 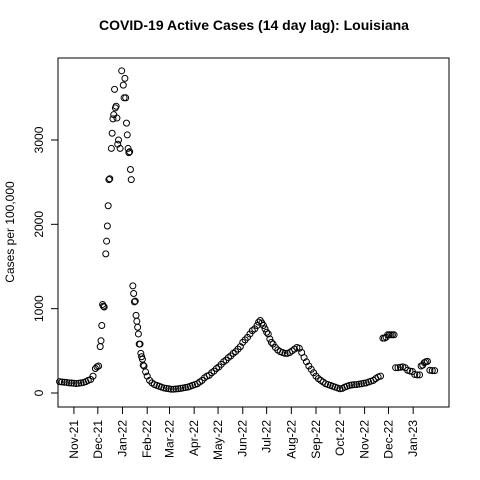 What do you see at coordinates (123, 438) in the screenshot?
I see `x-tick-label: Jan-22` at bounding box center [123, 438].